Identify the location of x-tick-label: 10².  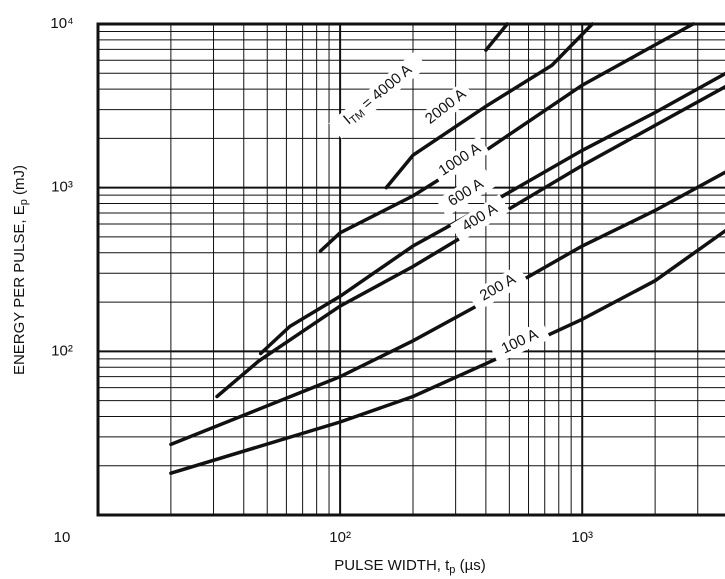
(340, 537).